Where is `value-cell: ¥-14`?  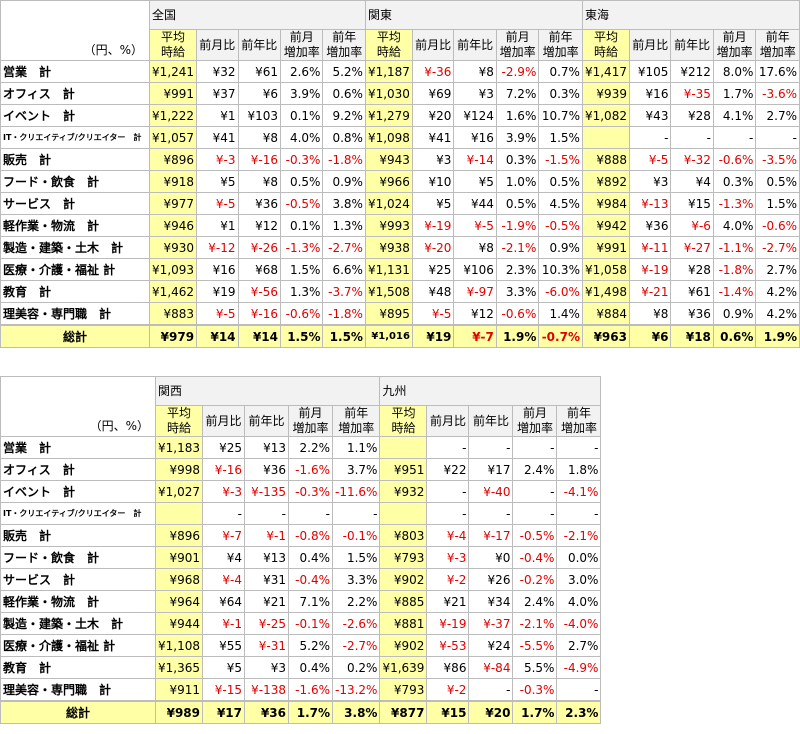
value-cell: ¥-14 is located at coordinates (475, 159).